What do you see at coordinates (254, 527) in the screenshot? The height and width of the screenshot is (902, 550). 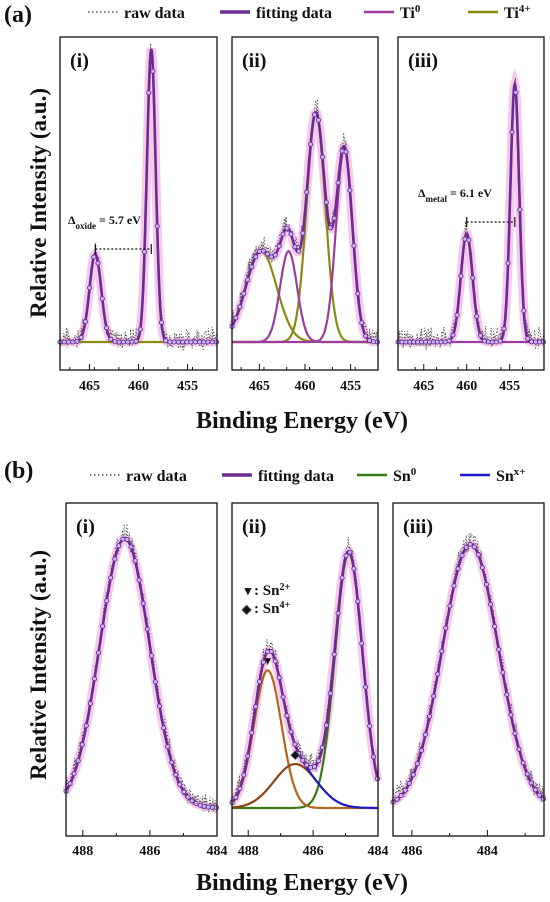 I see `subplot-label: (ii)` at bounding box center [254, 527].